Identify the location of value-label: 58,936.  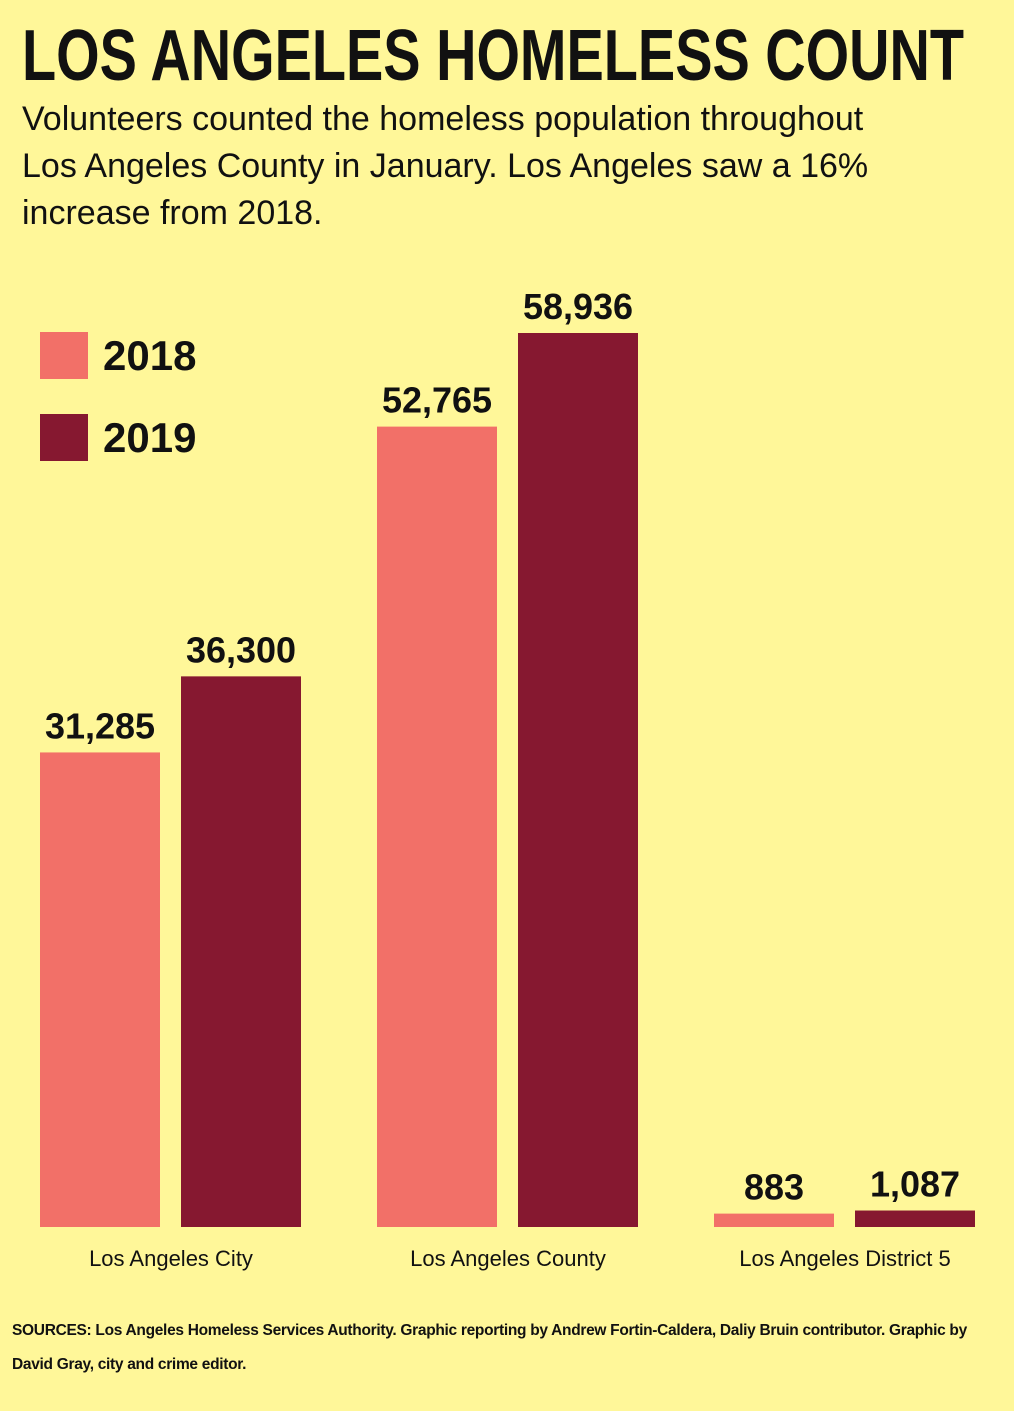
(578, 306).